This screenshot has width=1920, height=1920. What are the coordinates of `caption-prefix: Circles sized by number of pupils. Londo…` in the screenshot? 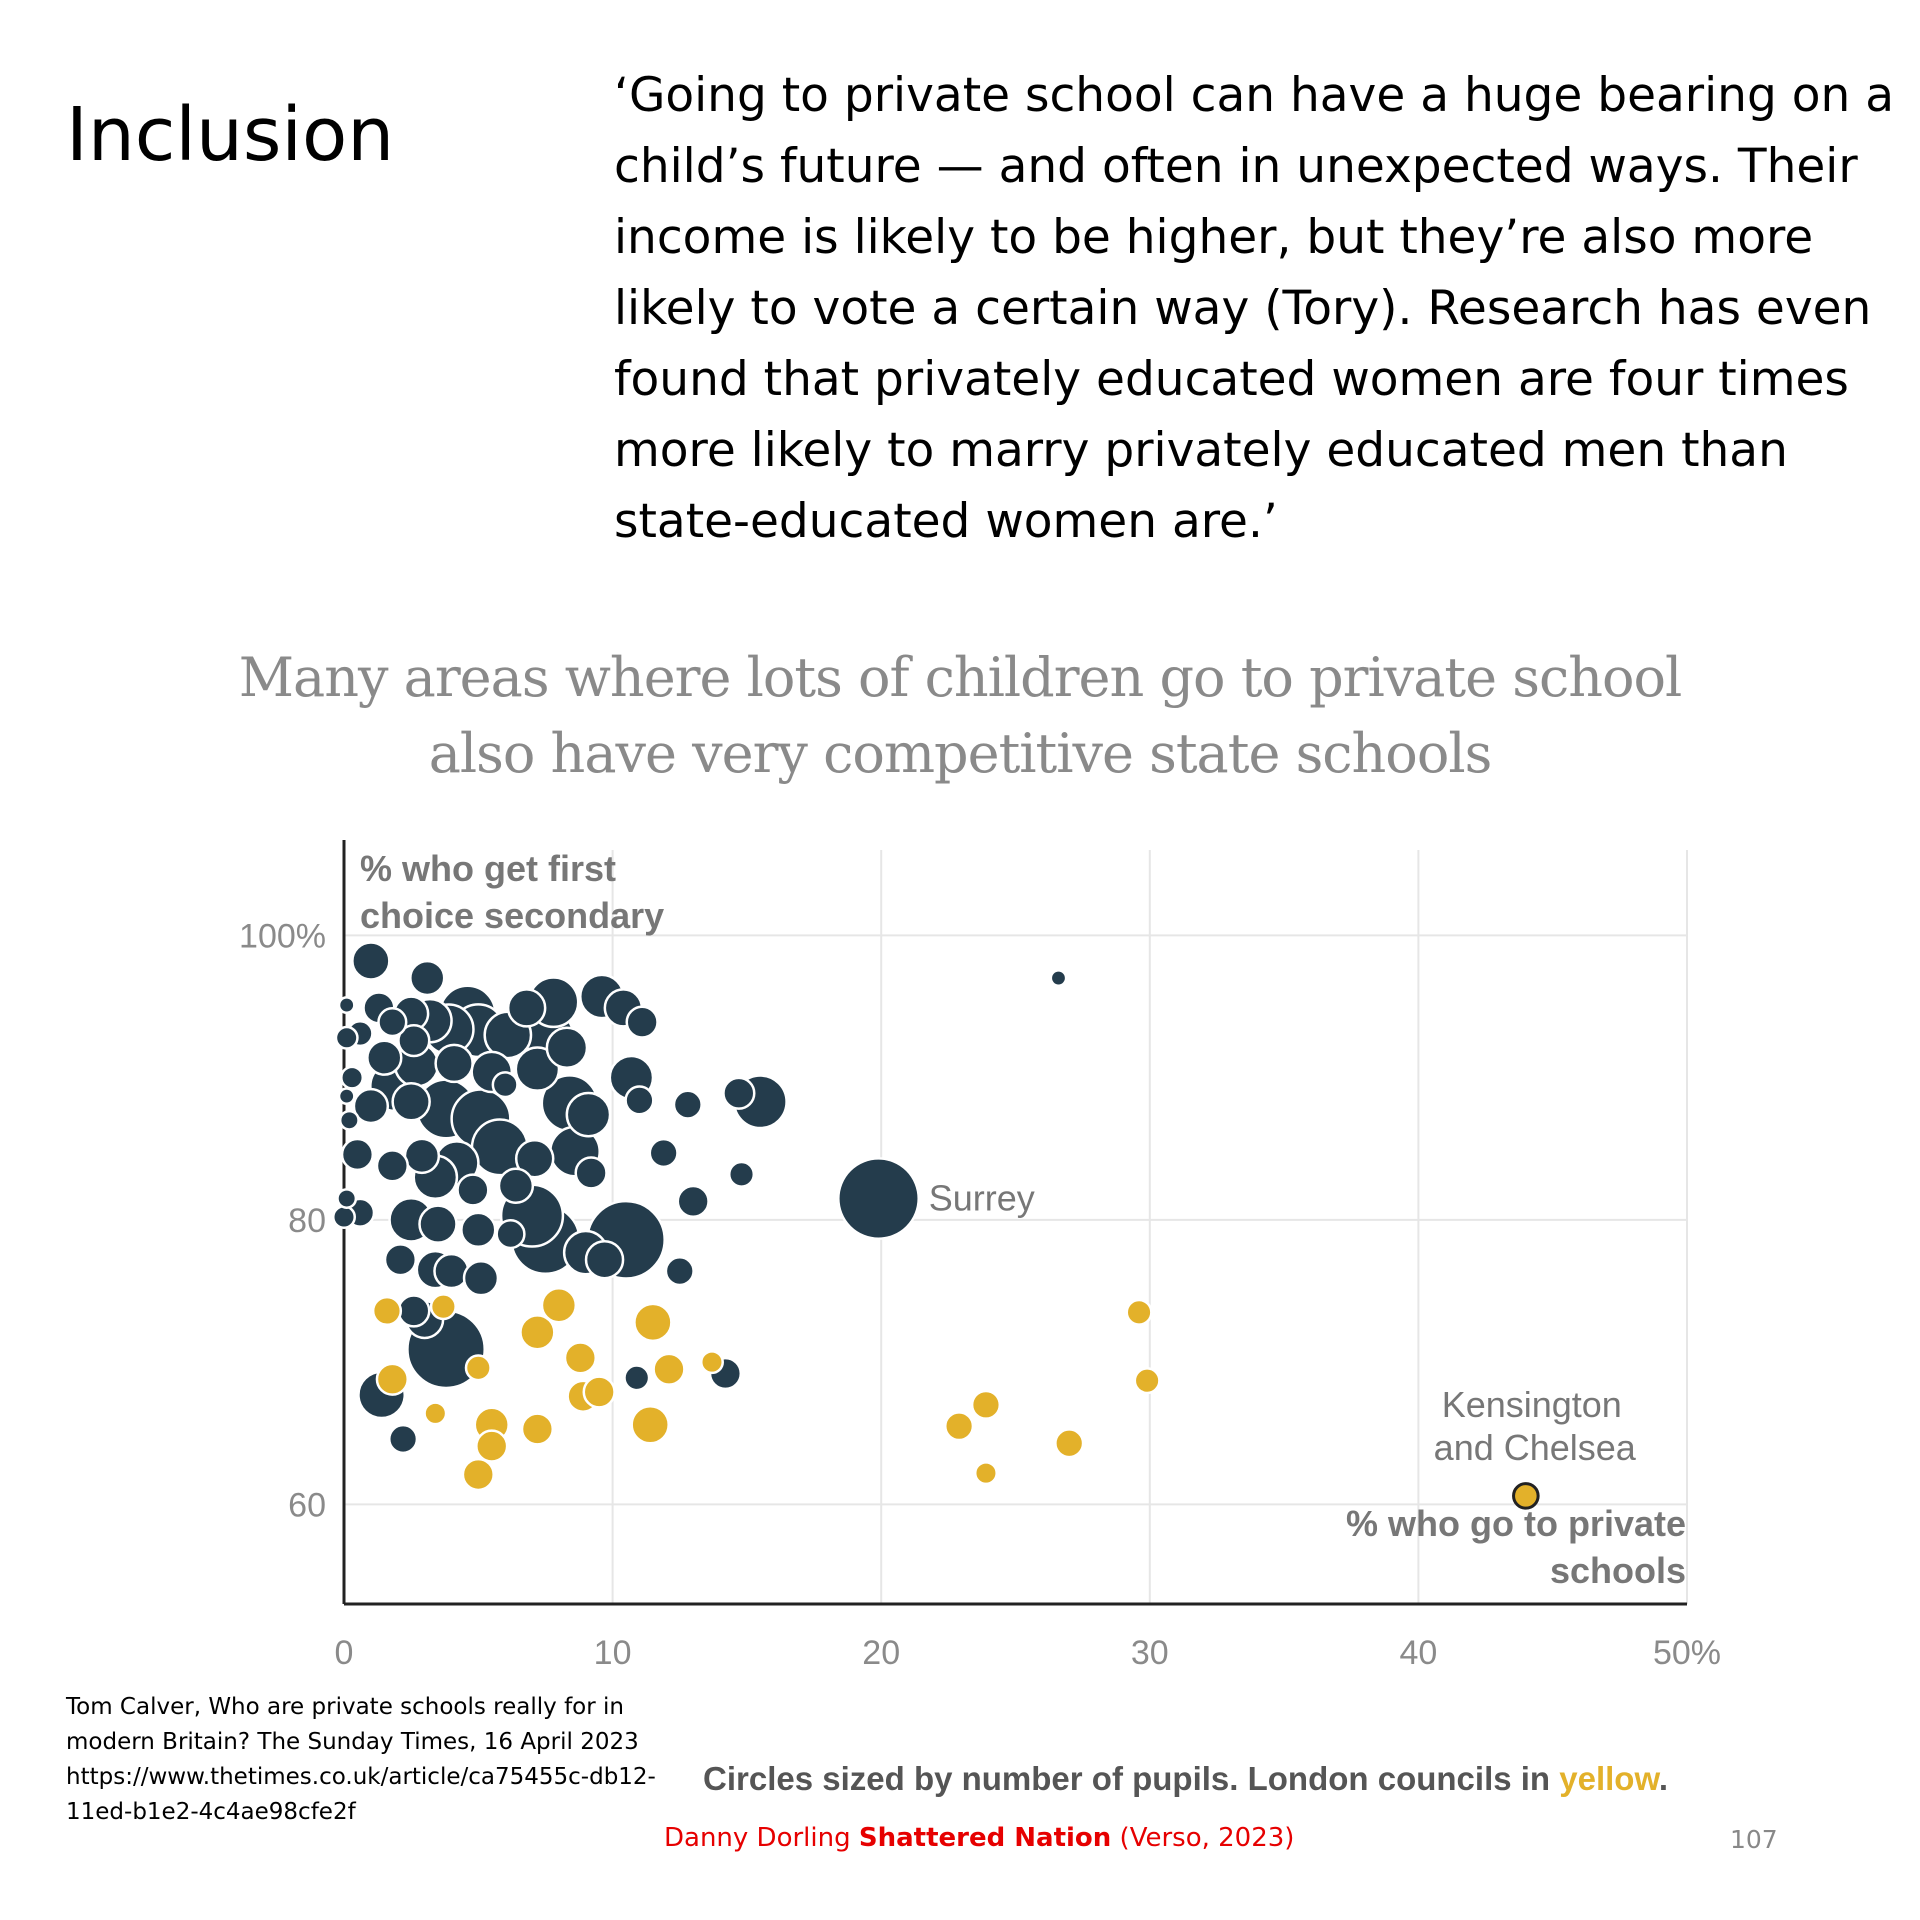 It's located at (1131, 1778).